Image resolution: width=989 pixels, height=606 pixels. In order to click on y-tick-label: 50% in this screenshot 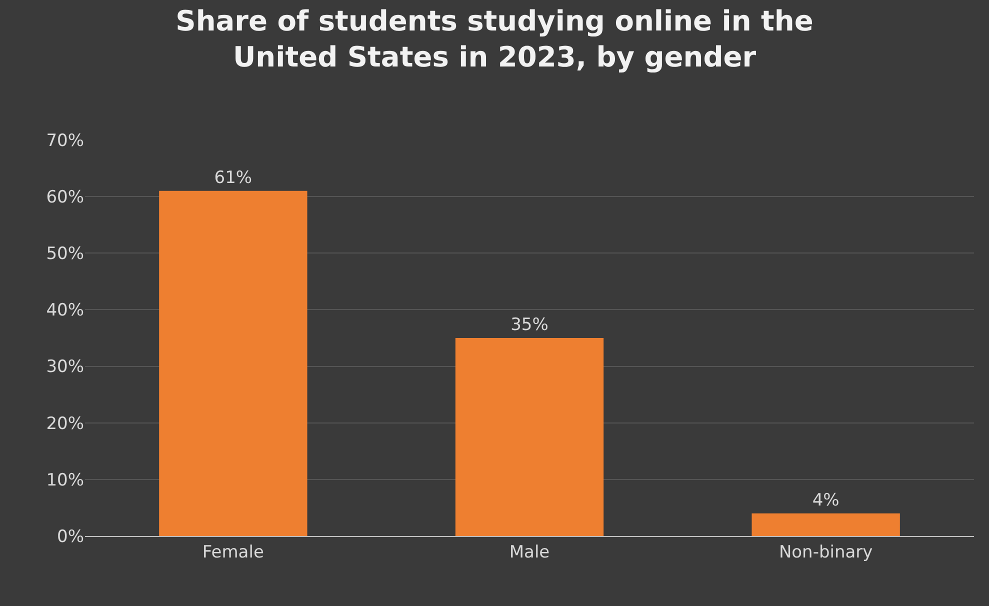, I will do `click(65, 254)`.